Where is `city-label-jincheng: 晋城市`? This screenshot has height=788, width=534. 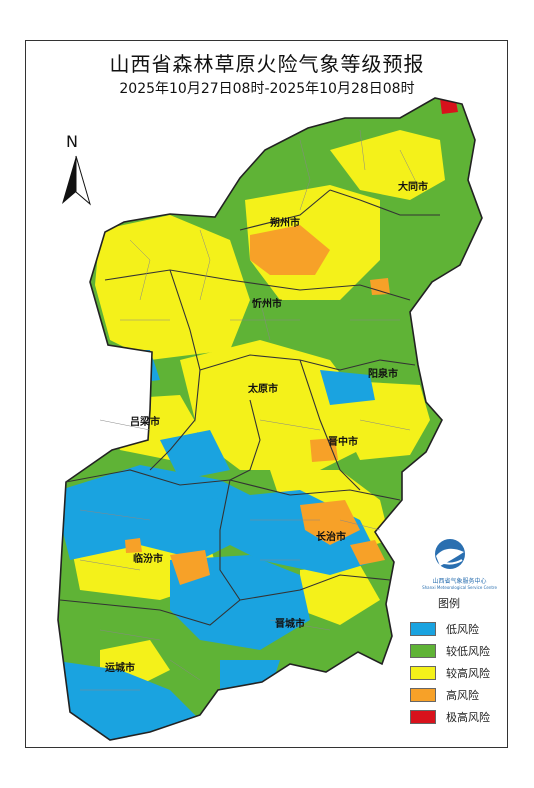
city-label-jincheng: 晋城市 is located at coordinates (290, 624).